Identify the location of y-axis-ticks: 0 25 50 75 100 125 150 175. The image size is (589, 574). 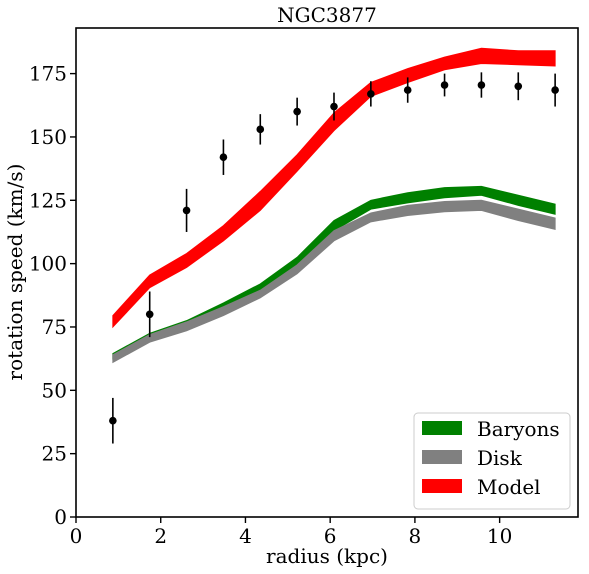
(52, 295).